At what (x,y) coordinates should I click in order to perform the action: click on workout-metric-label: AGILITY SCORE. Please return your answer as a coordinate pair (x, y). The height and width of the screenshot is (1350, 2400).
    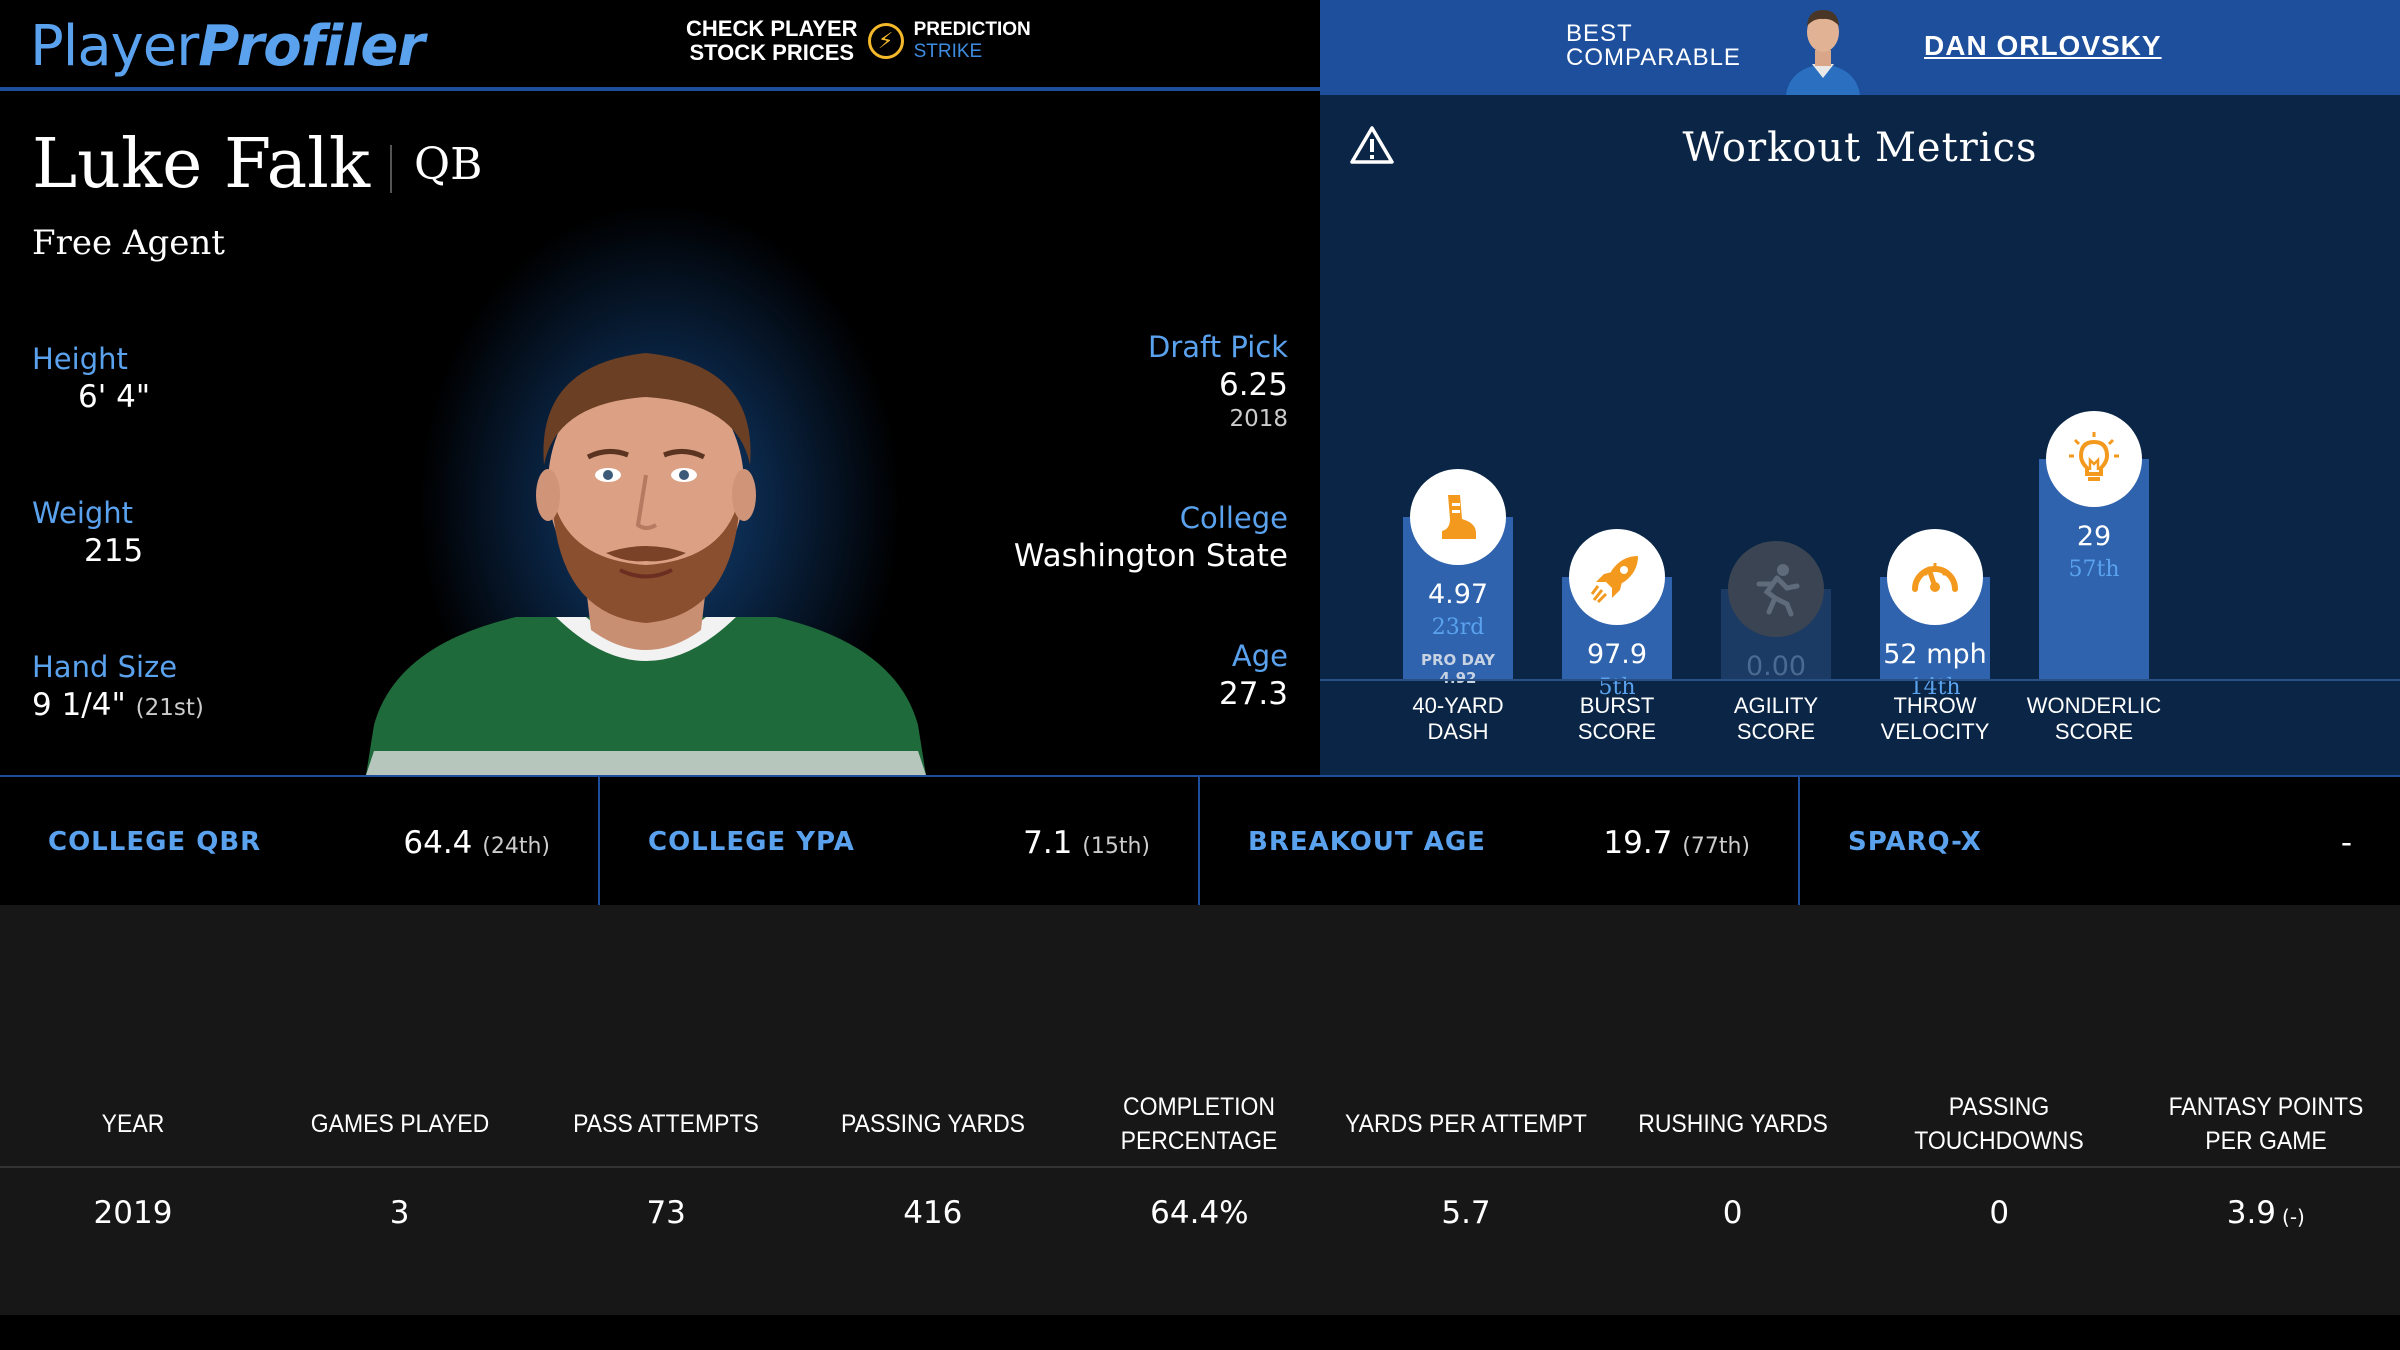
    Looking at the image, I should click on (1776, 719).